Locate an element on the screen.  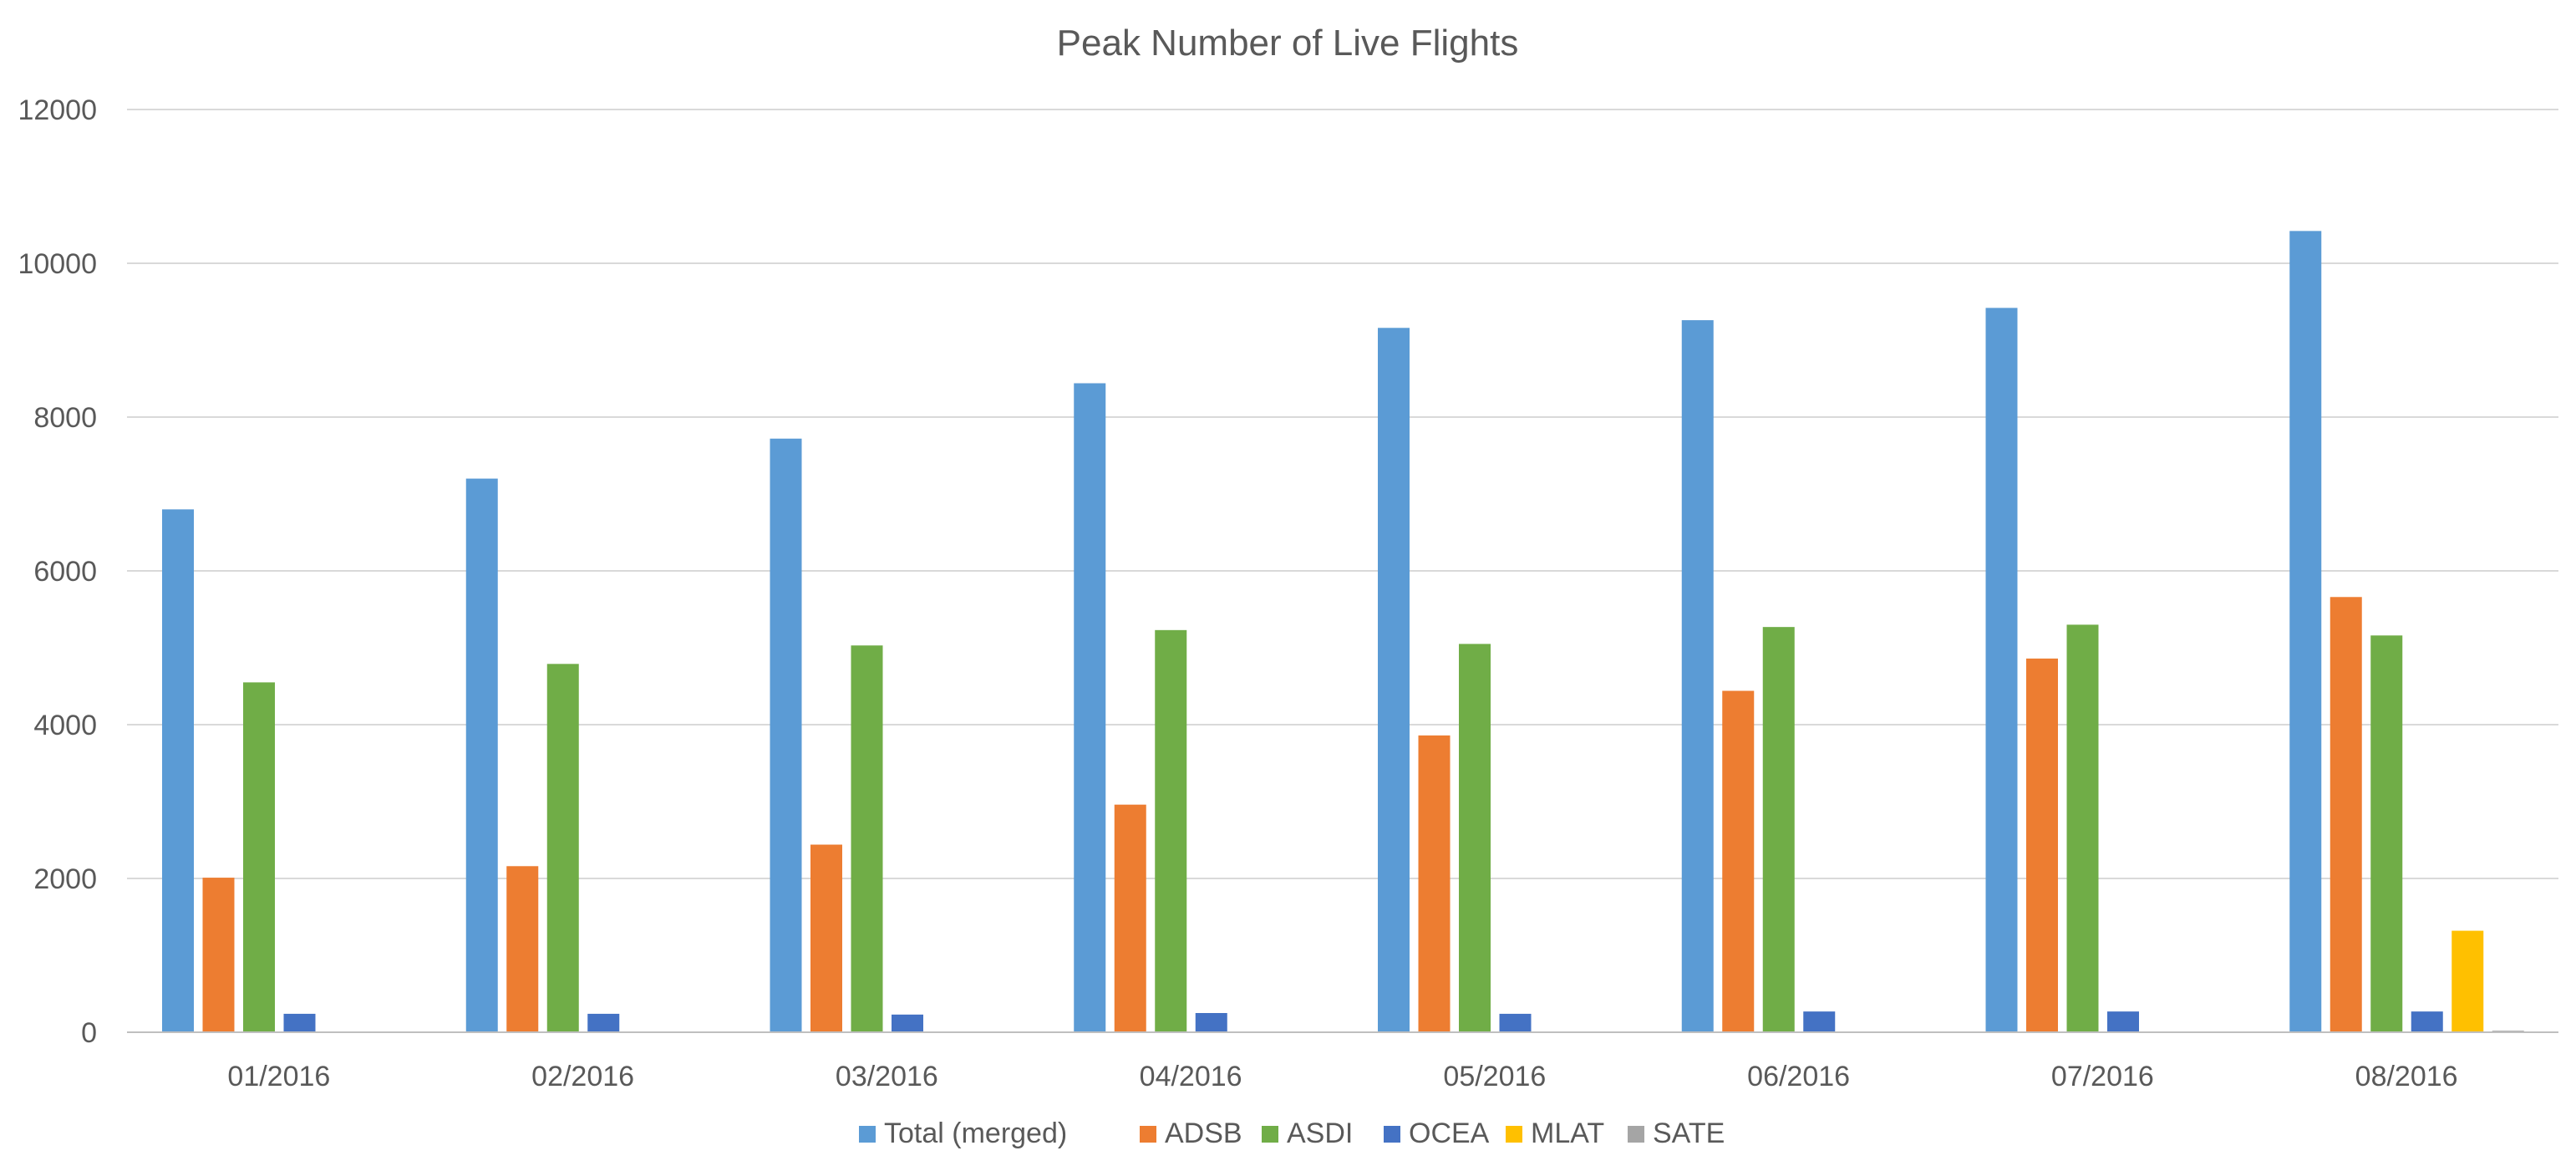
legend-item: ADSB is located at coordinates (1191, 1134).